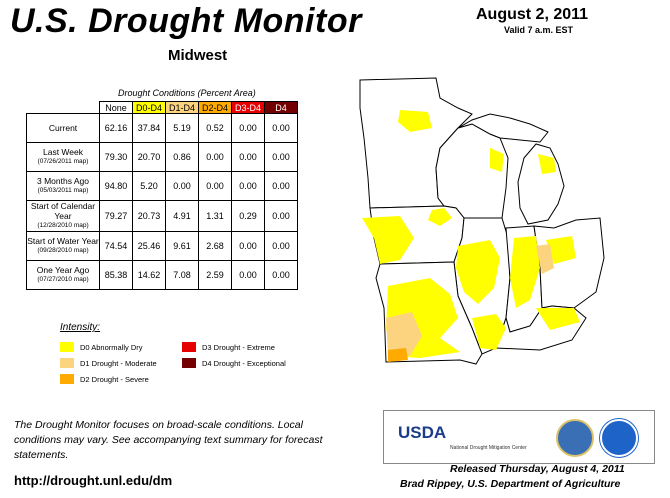 The width and height of the screenshot is (670, 498). I want to click on row-label: One Year Ago (07/27/2010 map), so click(63, 275).